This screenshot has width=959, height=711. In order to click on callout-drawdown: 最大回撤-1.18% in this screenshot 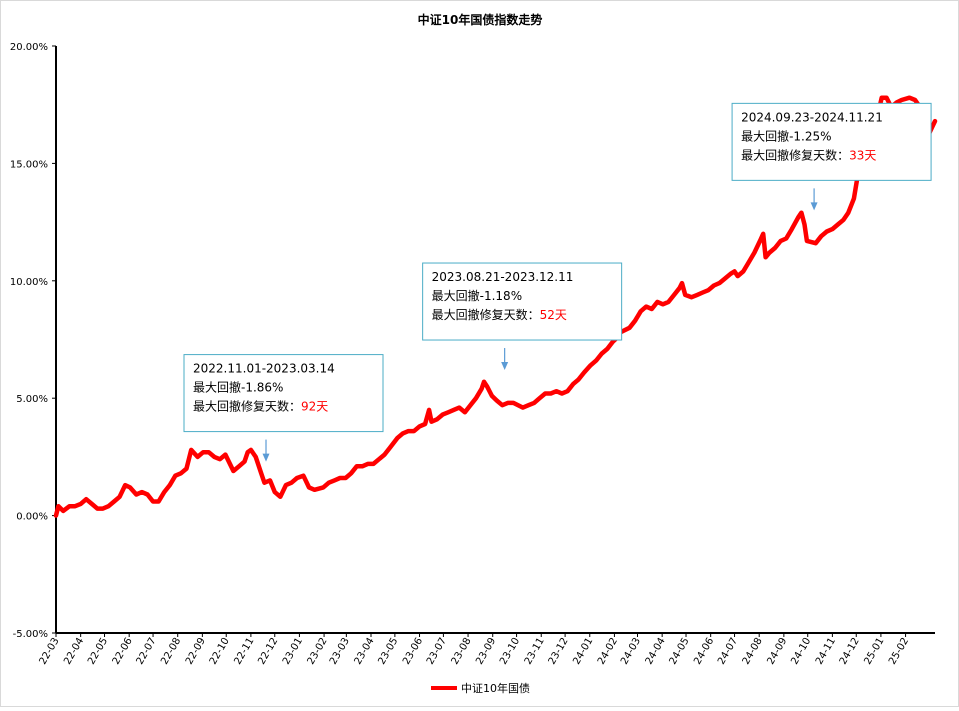, I will do `click(477, 295)`.